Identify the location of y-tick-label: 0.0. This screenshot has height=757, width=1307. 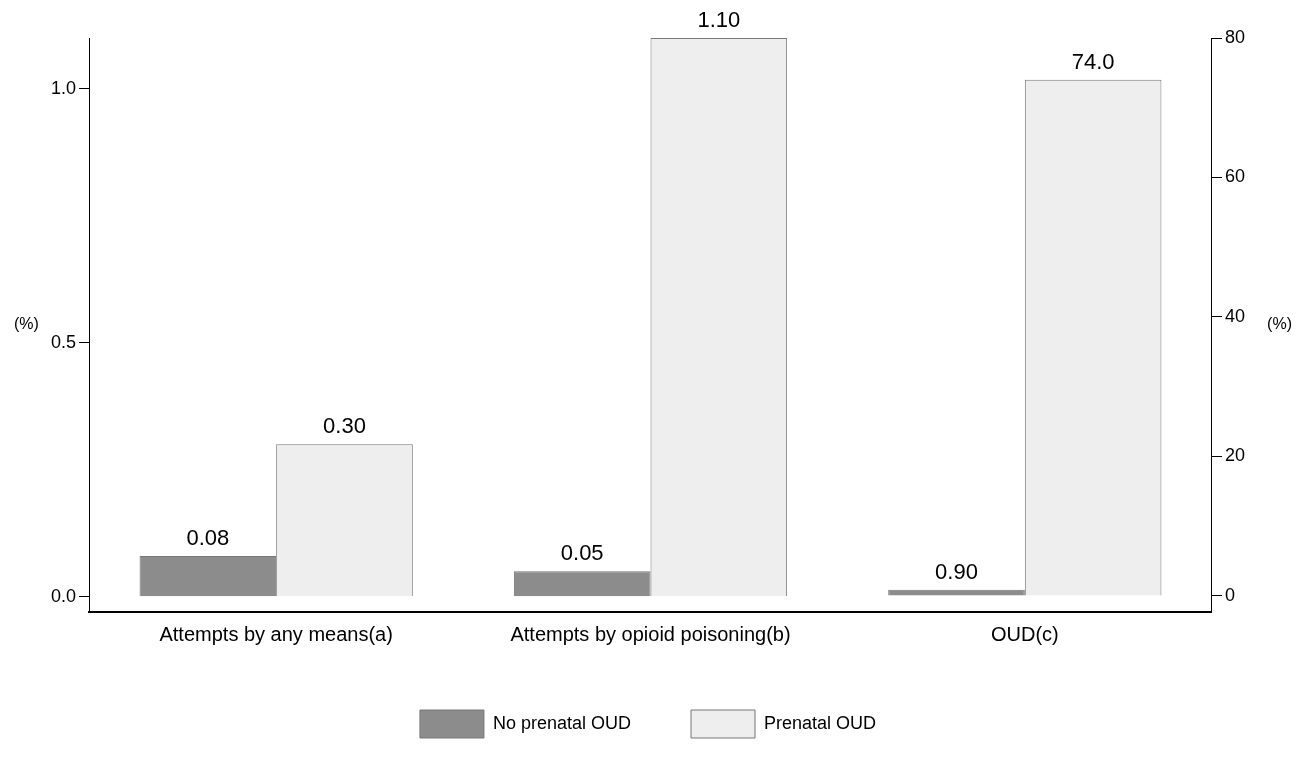
(63, 595).